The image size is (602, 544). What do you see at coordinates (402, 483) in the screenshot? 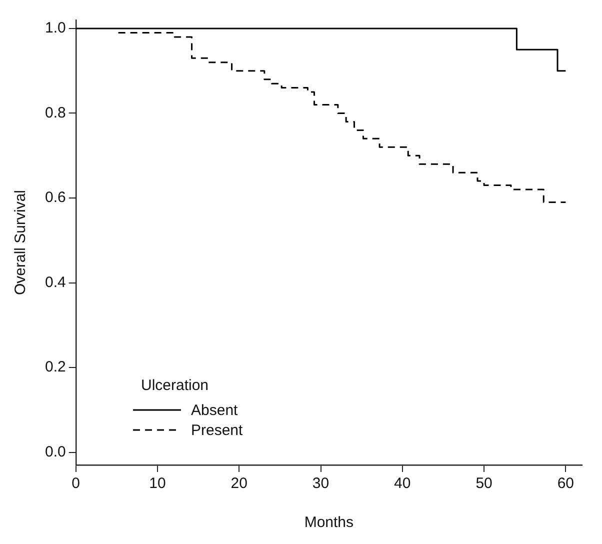
I see `x-tick-label: 40` at bounding box center [402, 483].